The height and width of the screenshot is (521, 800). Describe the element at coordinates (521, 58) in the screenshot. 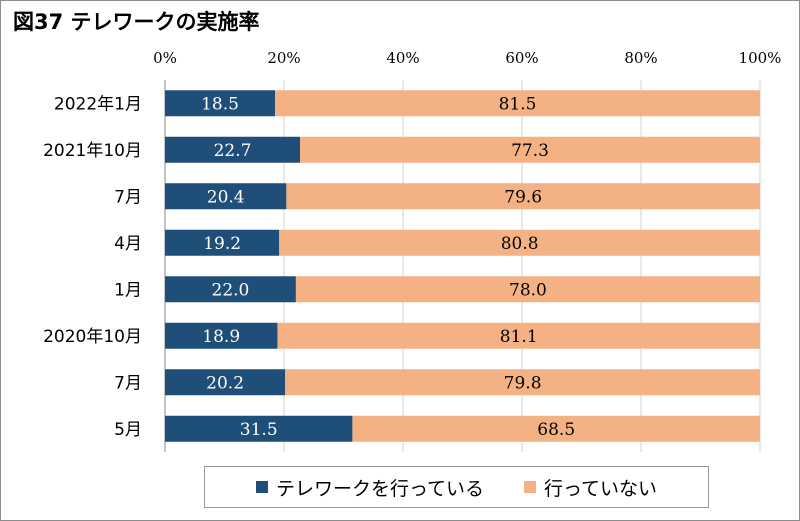

I see `x-tick-label: 60%` at that location.